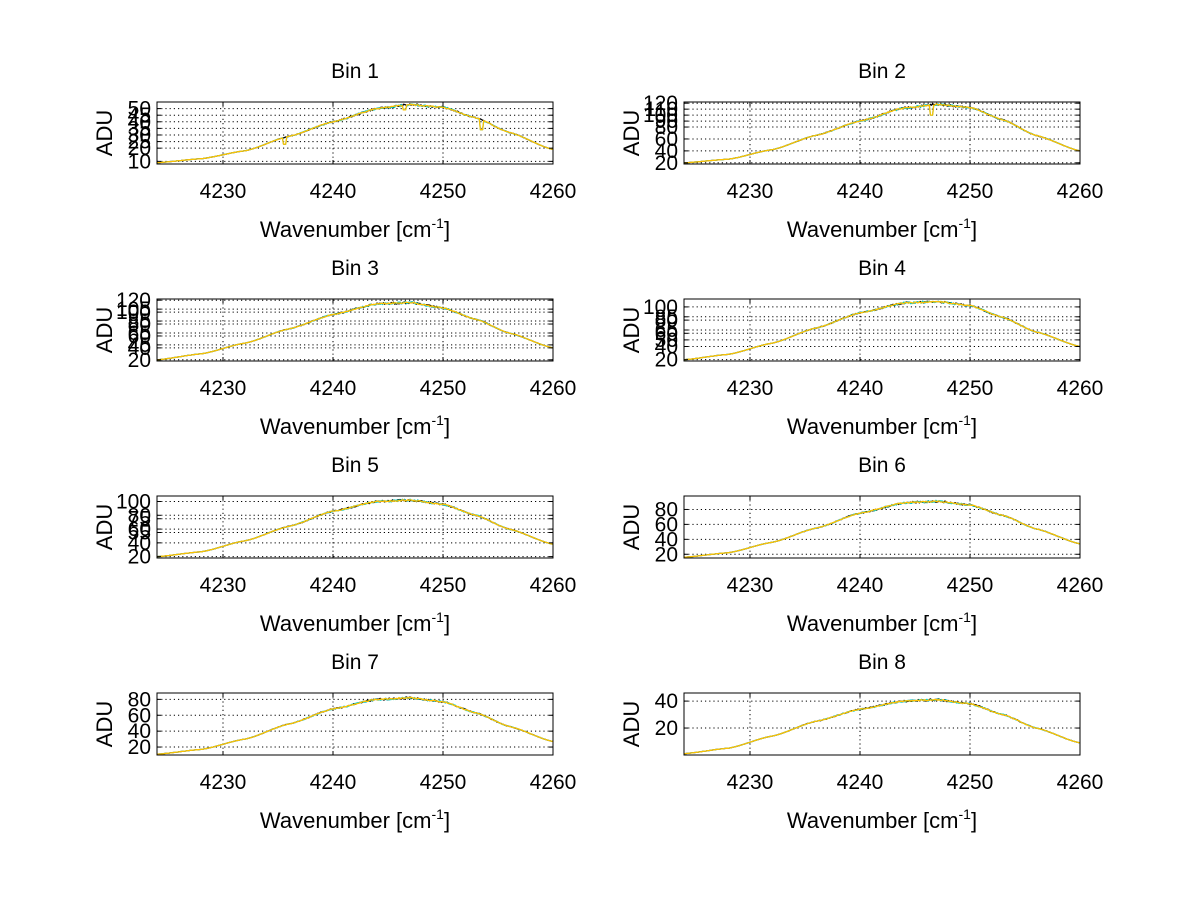  What do you see at coordinates (139, 321) in the screenshot?
I see `y-tick-label: 85` at bounding box center [139, 321].